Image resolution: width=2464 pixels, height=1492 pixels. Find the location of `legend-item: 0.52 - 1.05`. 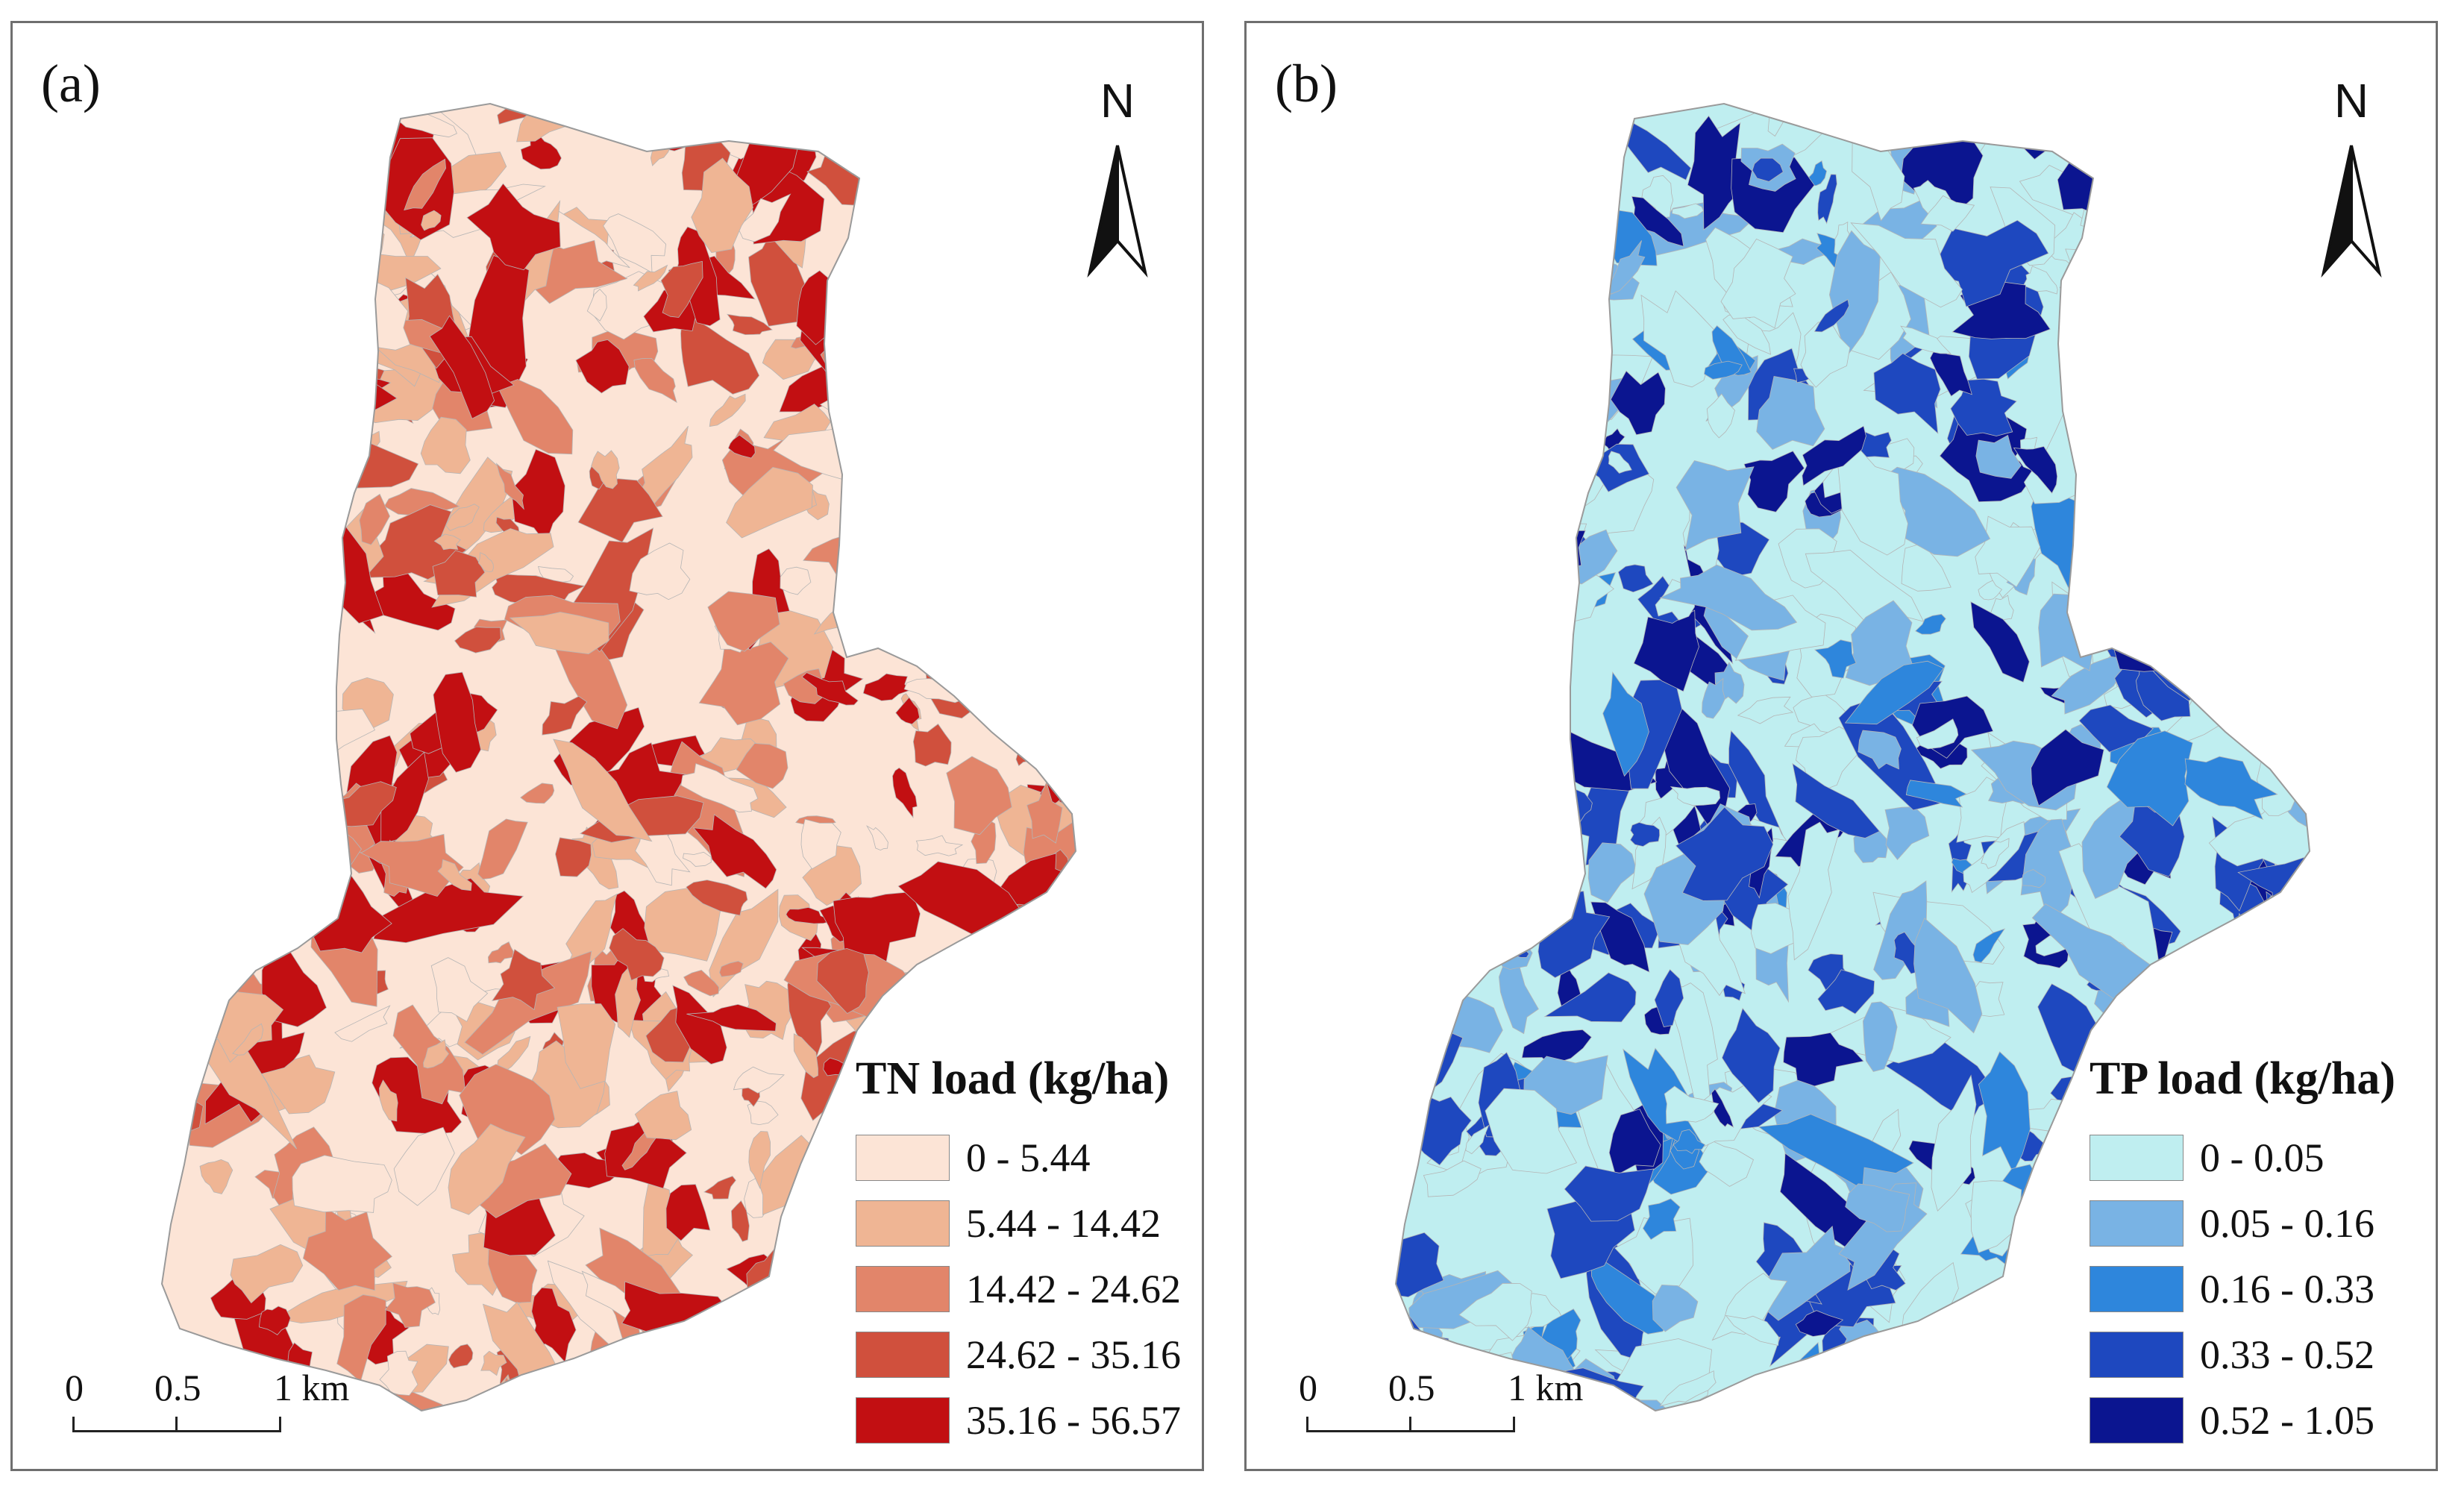

legend-item: 0.52 - 1.05 is located at coordinates (2257, 1420).